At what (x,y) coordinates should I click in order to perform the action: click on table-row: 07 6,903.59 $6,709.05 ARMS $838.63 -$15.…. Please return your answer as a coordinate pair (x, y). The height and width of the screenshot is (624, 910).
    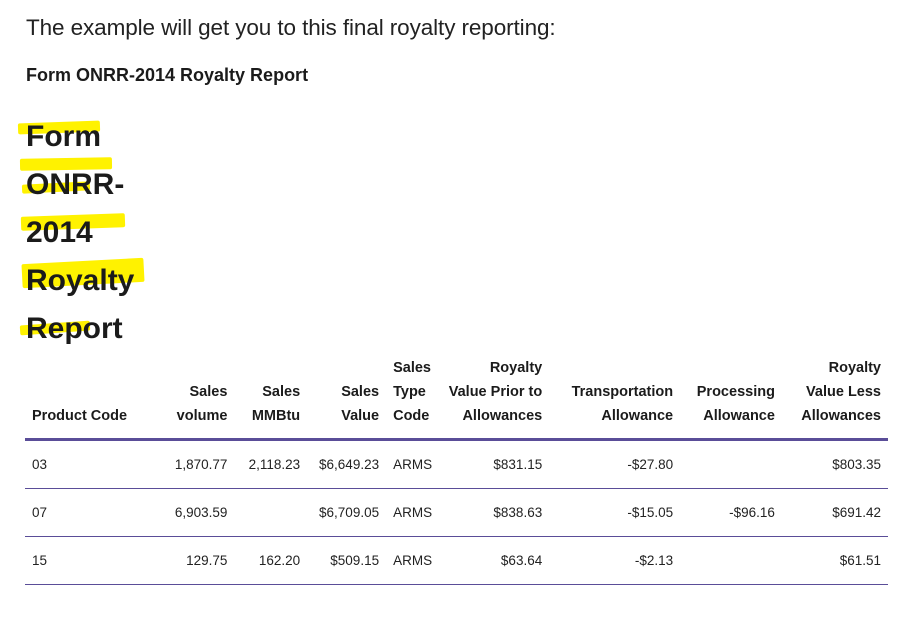
    Looking at the image, I should click on (456, 512).